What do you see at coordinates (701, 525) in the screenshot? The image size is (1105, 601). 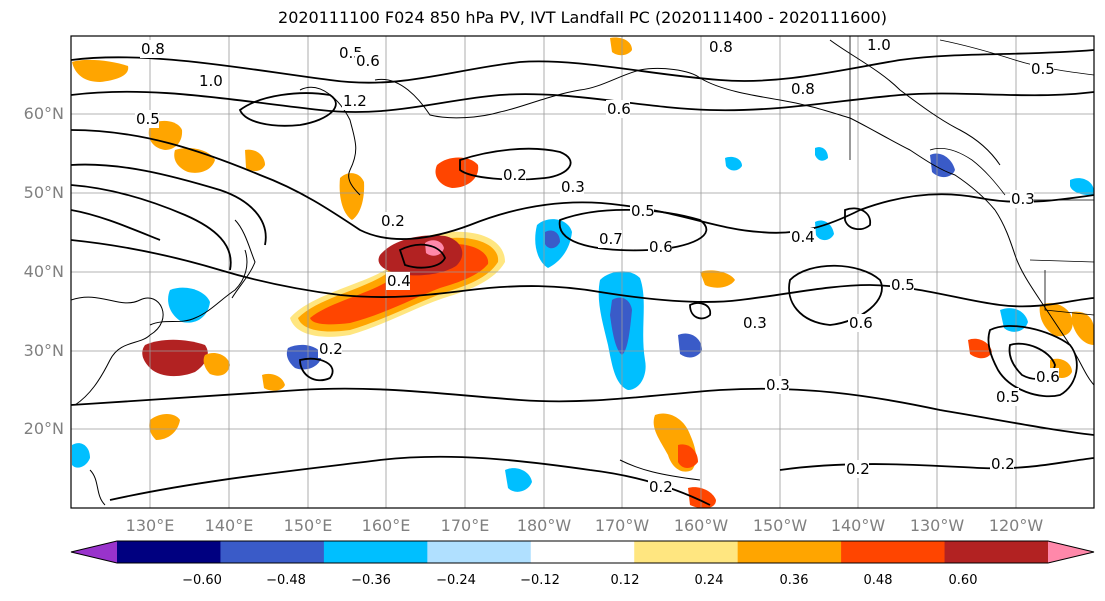 I see `lon-label: 160°W` at bounding box center [701, 525].